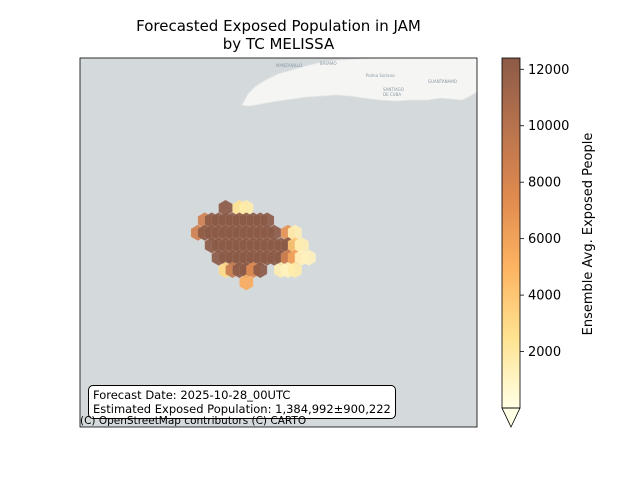 This screenshot has width=640, height=480. What do you see at coordinates (192, 395) in the screenshot?
I see `forecast-date: Forecast Date: 2025-10-28_00UTC` at bounding box center [192, 395].